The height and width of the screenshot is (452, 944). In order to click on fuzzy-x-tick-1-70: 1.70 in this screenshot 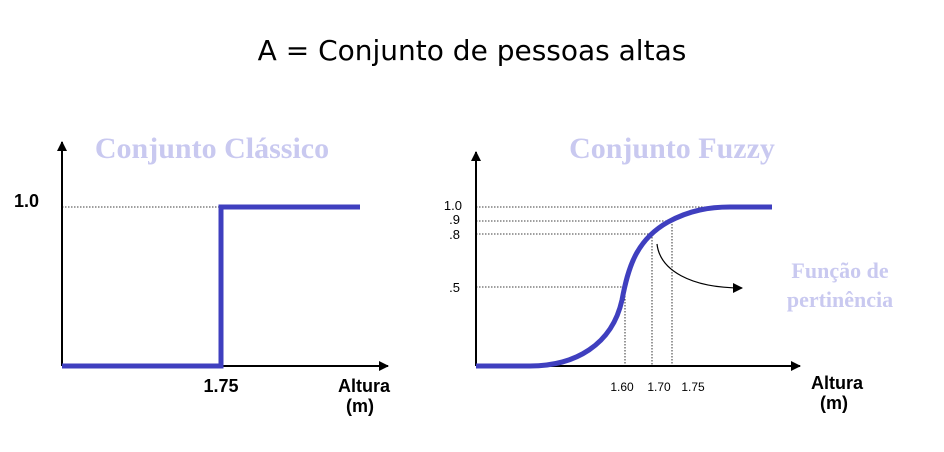, I will do `click(659, 387)`.